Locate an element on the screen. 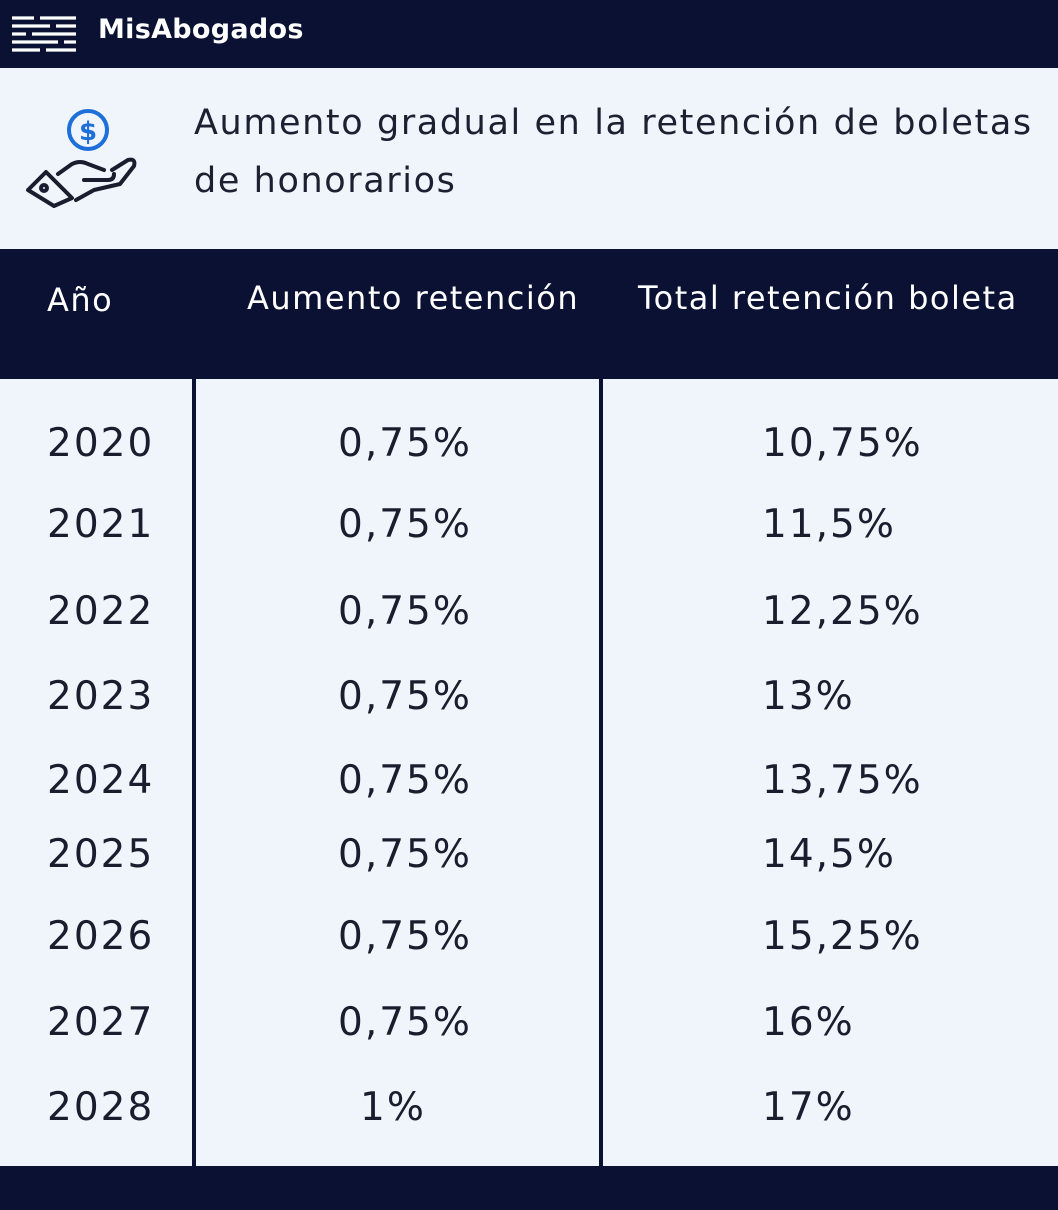  cell-increase: 1% is located at coordinates (393, 1107).